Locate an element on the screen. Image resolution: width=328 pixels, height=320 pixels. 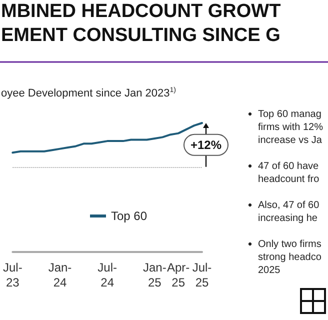
text: 47 of 60 have headcount fro is located at coordinates (289, 173).